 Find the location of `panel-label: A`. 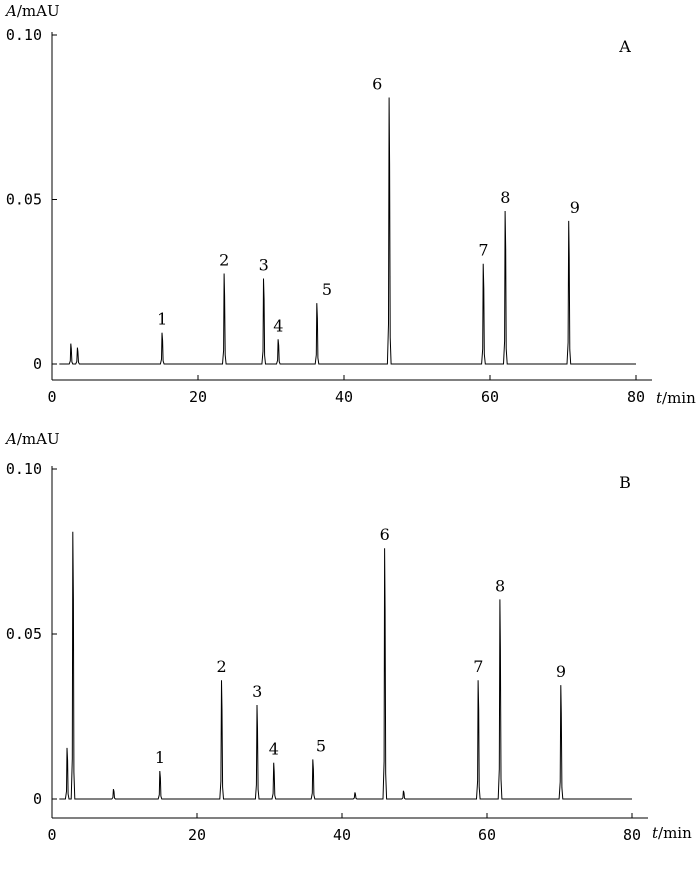

panel-label: A is located at coordinates (624, 46).